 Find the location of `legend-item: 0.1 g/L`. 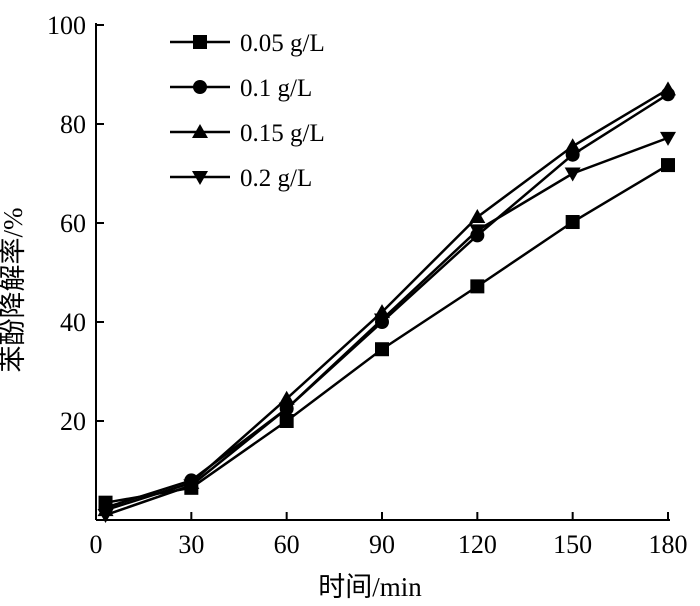

legend-item: 0.1 g/L is located at coordinates (241, 88).